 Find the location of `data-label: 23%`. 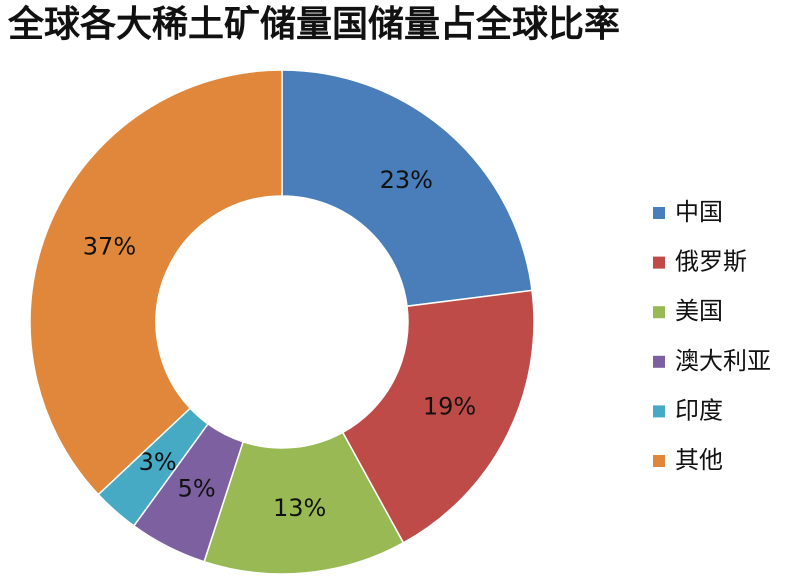

data-label: 23% is located at coordinates (406, 180).